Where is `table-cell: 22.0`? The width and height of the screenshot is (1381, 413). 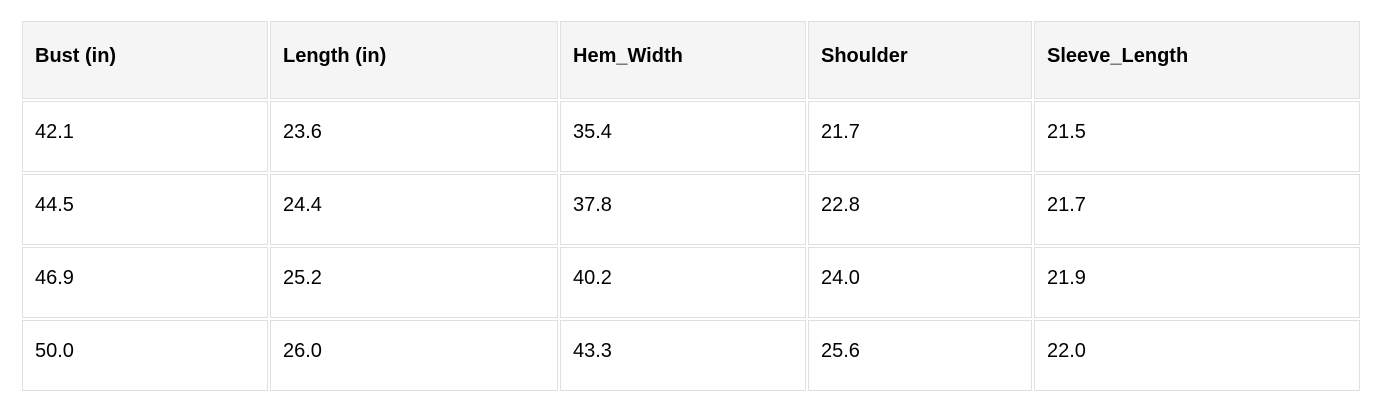 table-cell: 22.0 is located at coordinates (1197, 355).